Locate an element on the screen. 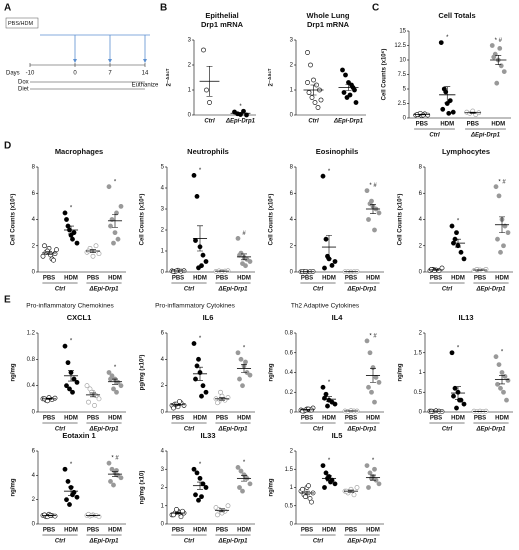  chart-title: Whole Lung is located at coordinates (328, 15).